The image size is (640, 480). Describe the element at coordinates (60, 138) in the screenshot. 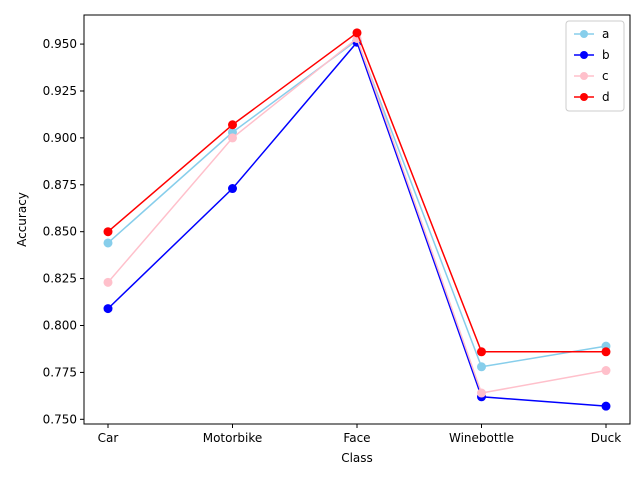

I see `y-tick-label: 0.900` at that location.